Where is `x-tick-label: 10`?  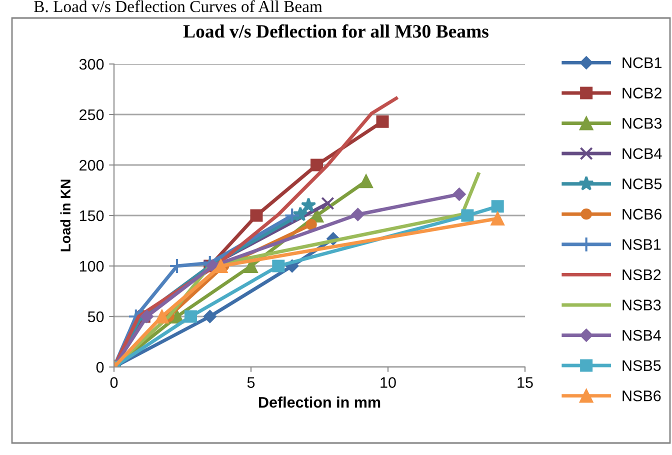 x-tick-label: 10 is located at coordinates (388, 382).